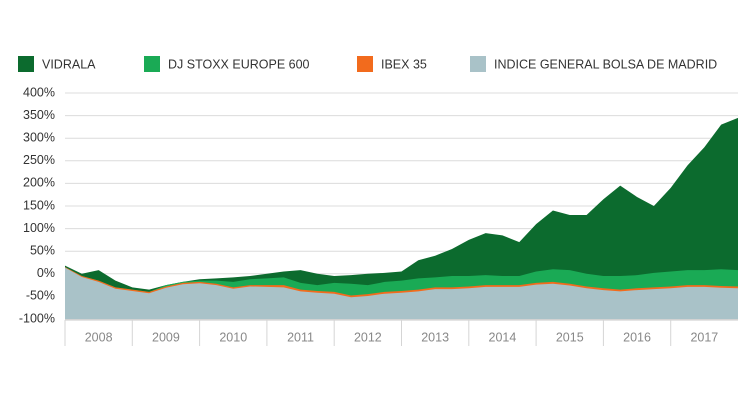 The height and width of the screenshot is (405, 740). What do you see at coordinates (46, 273) in the screenshot?
I see `y-tick-label: 0%` at bounding box center [46, 273].